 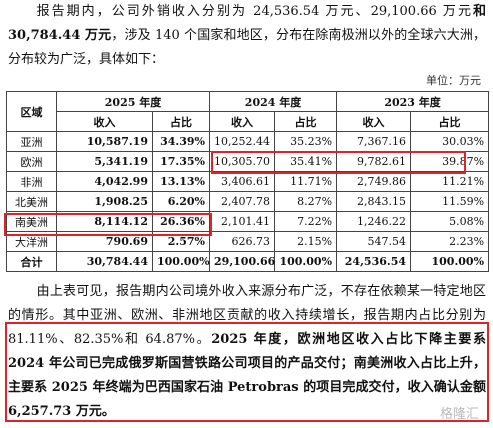 What do you see at coordinates (306, 221) in the screenshot?
I see `cell: 7.22%` at bounding box center [306, 221].